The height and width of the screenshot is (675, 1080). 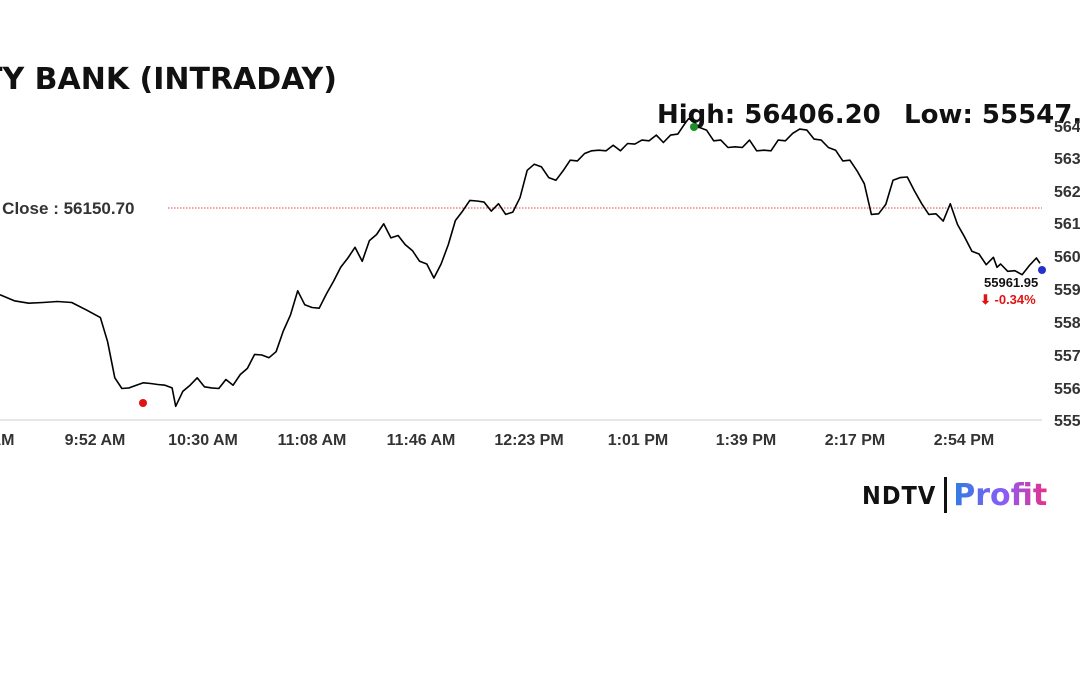 What do you see at coordinates (1067, 323) in the screenshot?
I see `y-tick-label: 558` at bounding box center [1067, 323].